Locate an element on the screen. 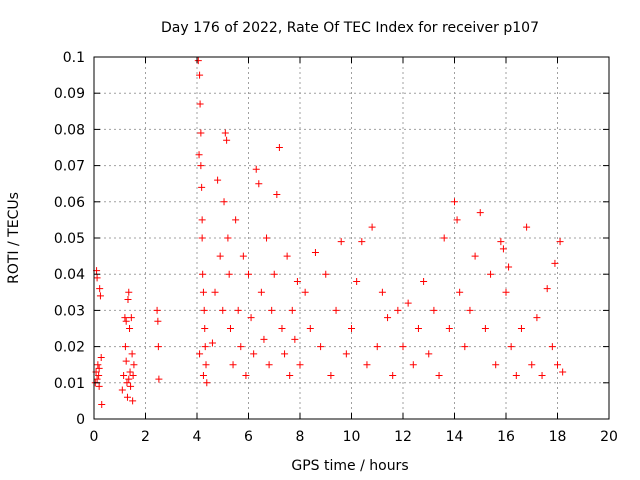 The image size is (640, 480). y-tick-label: 0.03 is located at coordinates (69, 311).